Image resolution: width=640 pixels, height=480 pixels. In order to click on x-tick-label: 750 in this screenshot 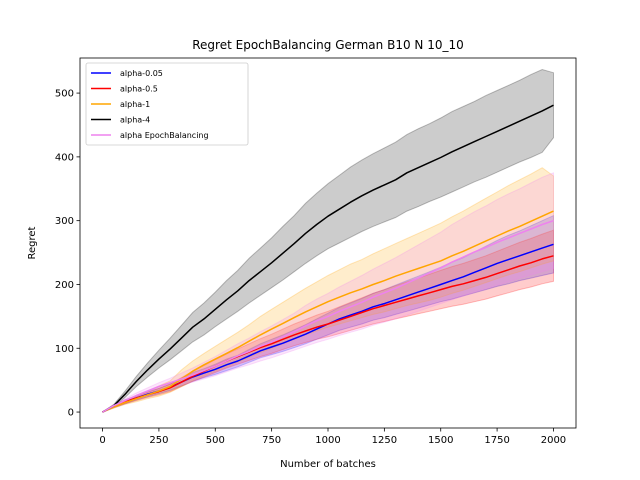, I will do `click(271, 440)`.